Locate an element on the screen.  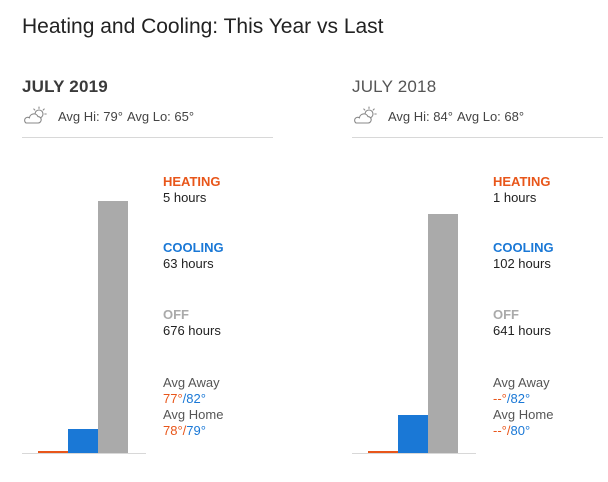
avg-away-temps: 77°/82° is located at coordinates (191, 399).